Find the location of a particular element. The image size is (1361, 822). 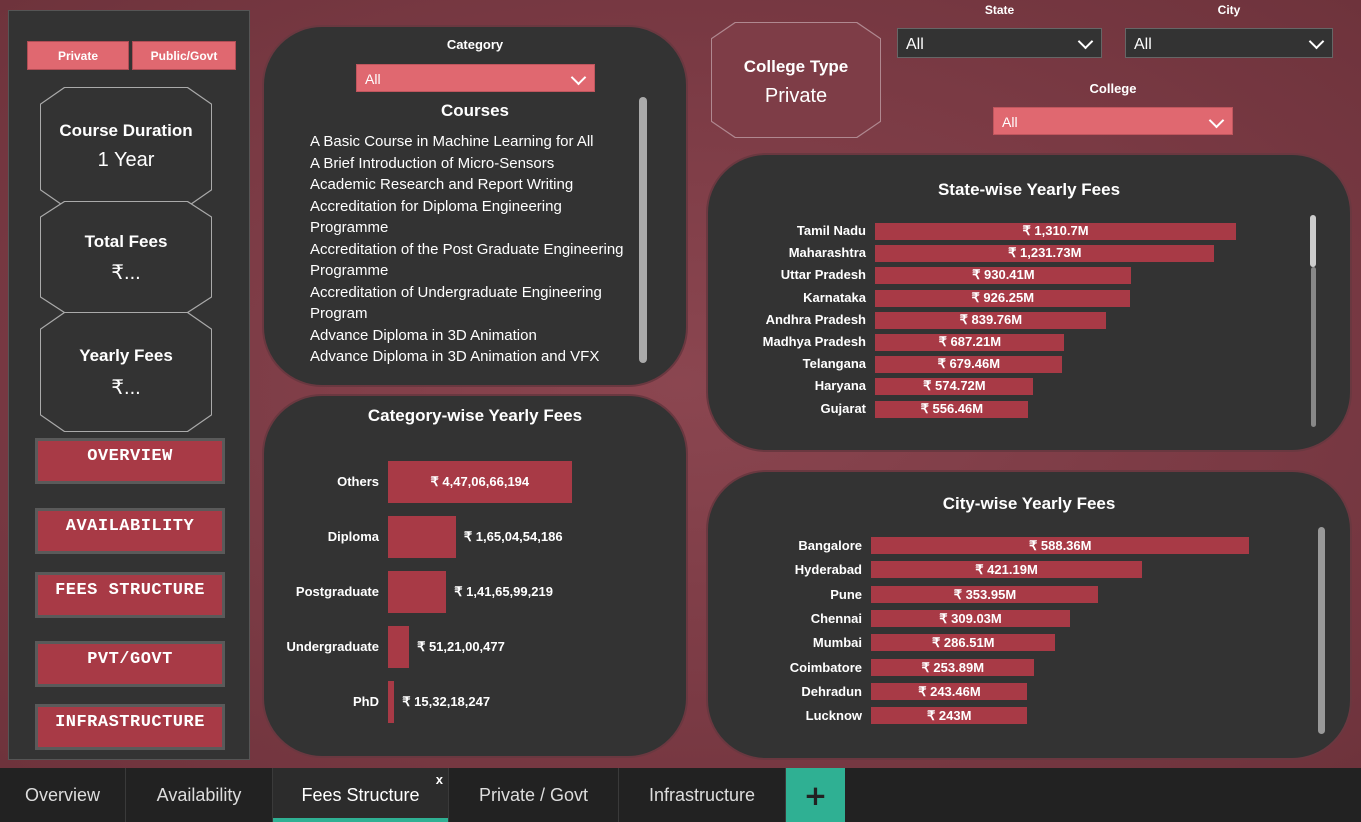

bar-value-label: ₹ 556.46M is located at coordinates (952, 408).